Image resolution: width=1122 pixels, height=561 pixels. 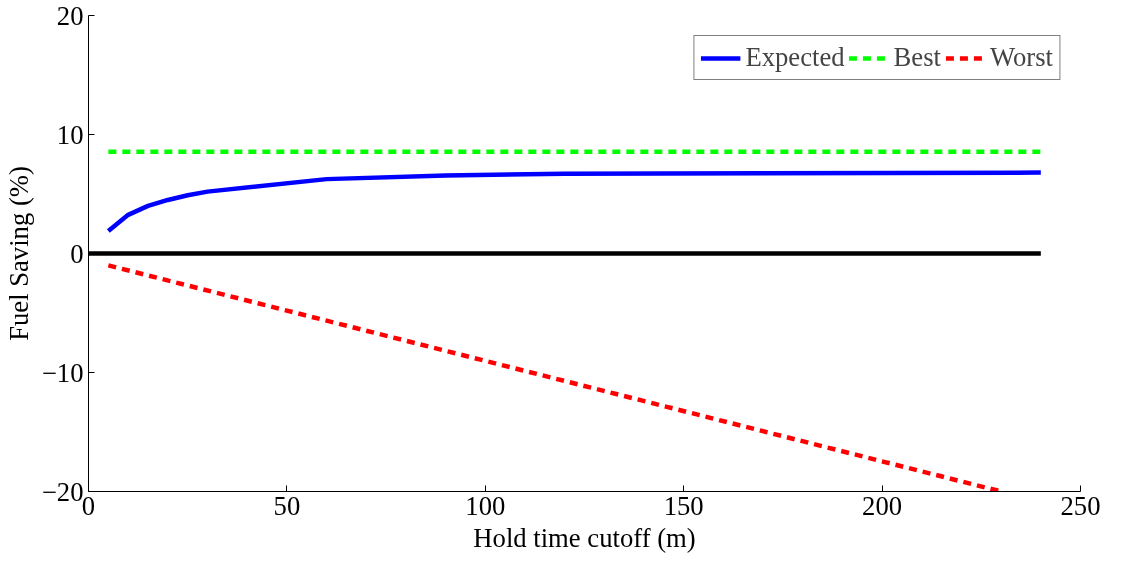 I want to click on y-tick-label: 0, so click(x=77, y=253).